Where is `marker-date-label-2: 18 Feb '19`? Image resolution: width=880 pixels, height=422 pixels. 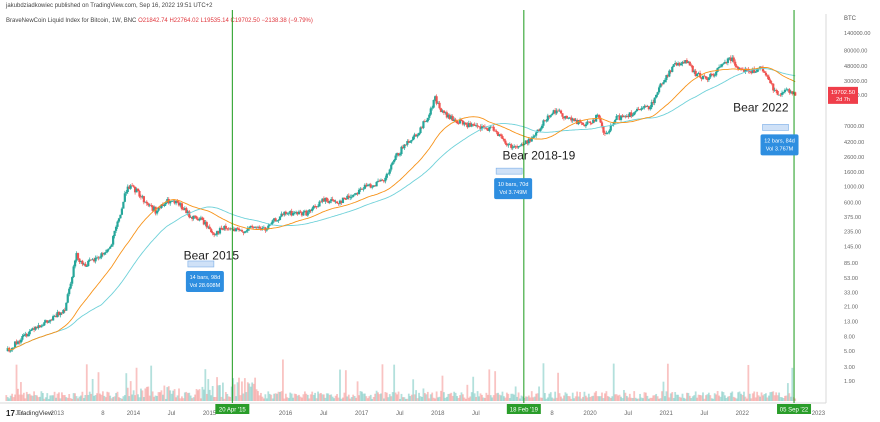
marker-date-label-2: 18 Feb '19 is located at coordinates (524, 411).